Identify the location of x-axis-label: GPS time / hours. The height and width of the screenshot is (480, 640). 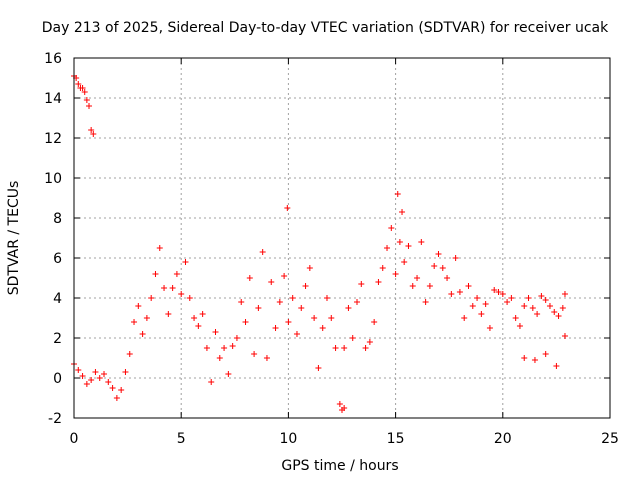
(339, 466).